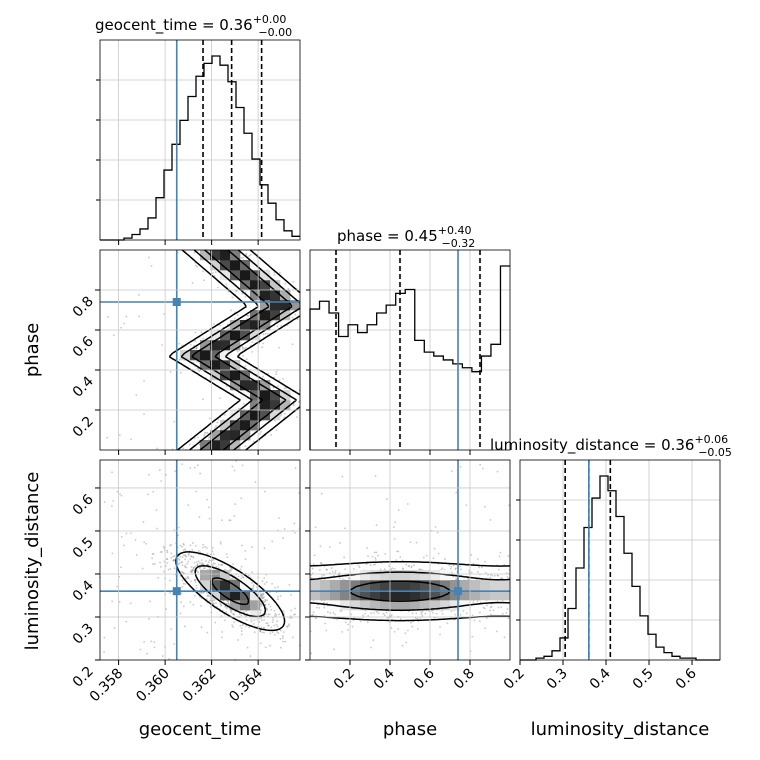  I want to click on truth-marker, so click(458, 591).